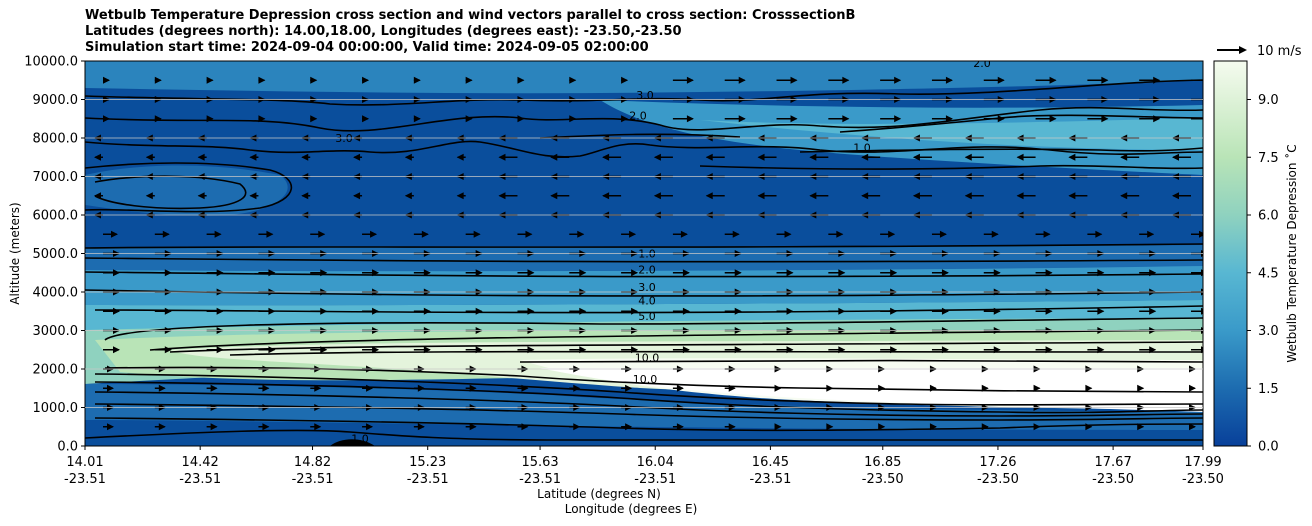 This screenshot has width=1312, height=526. What do you see at coordinates (539, 462) in the screenshot?
I see `x-tick-label-lat: 15.63` at bounding box center [539, 462].